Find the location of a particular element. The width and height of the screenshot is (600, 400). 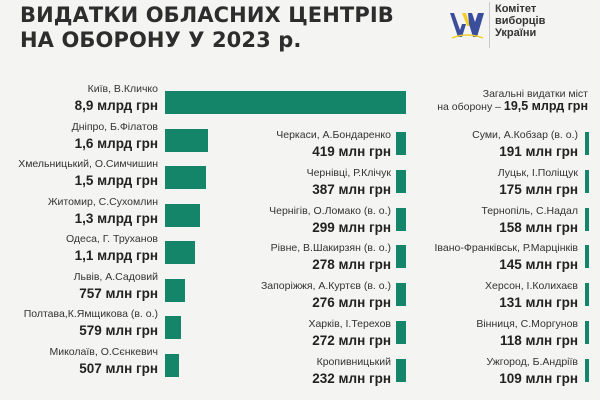

value-label-15: 191 млн грн is located at coordinates (538, 151).